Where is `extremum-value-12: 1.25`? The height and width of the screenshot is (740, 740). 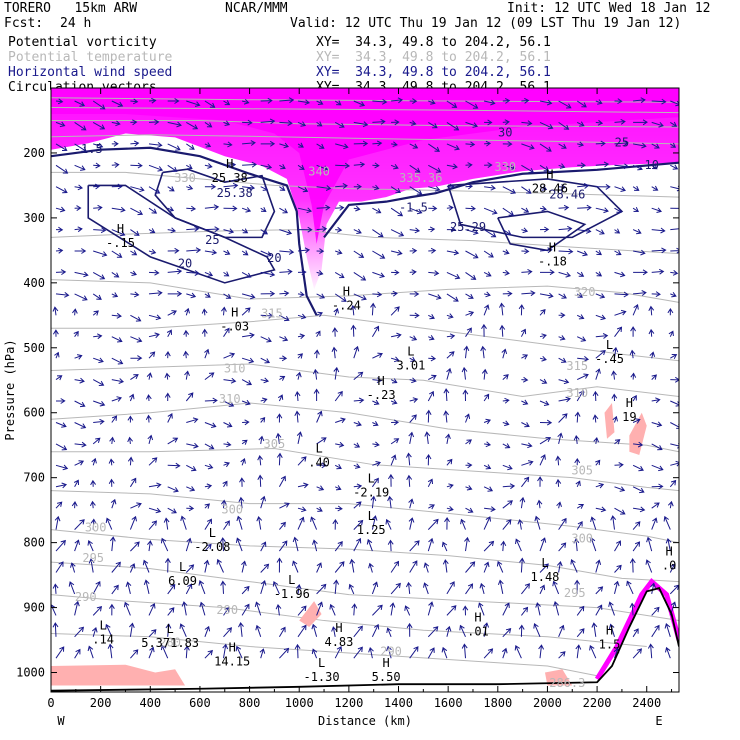
extremum-value-12: 1.25 is located at coordinates (371, 530).